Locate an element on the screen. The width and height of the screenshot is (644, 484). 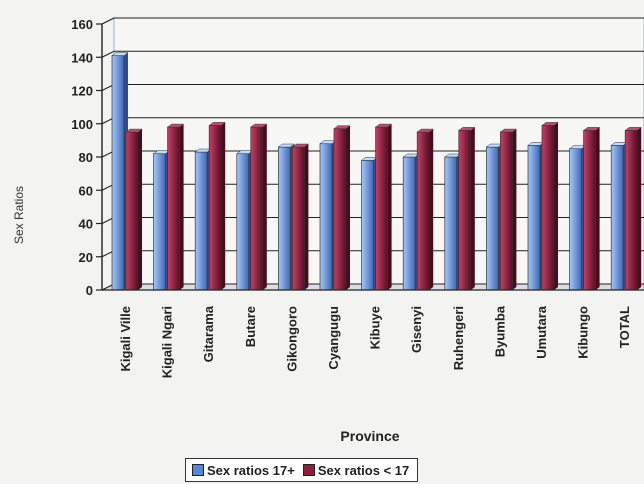
legend-item-series-1: Sex ratios 17+ is located at coordinates (243, 470).